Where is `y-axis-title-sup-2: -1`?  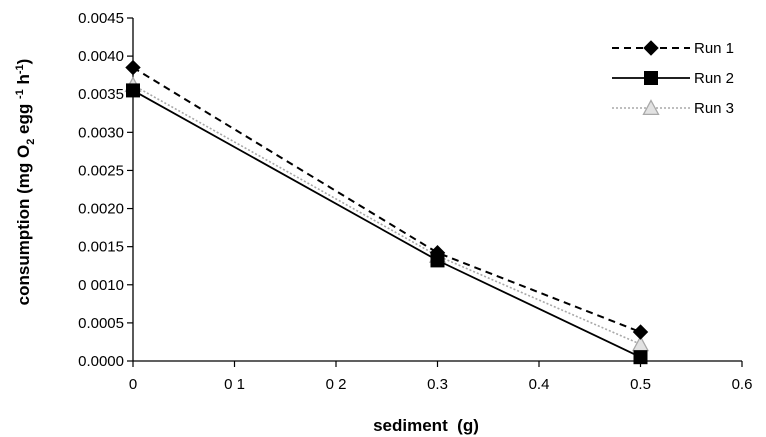
y-axis-title-sup-2: -1 is located at coordinates (20, 69).